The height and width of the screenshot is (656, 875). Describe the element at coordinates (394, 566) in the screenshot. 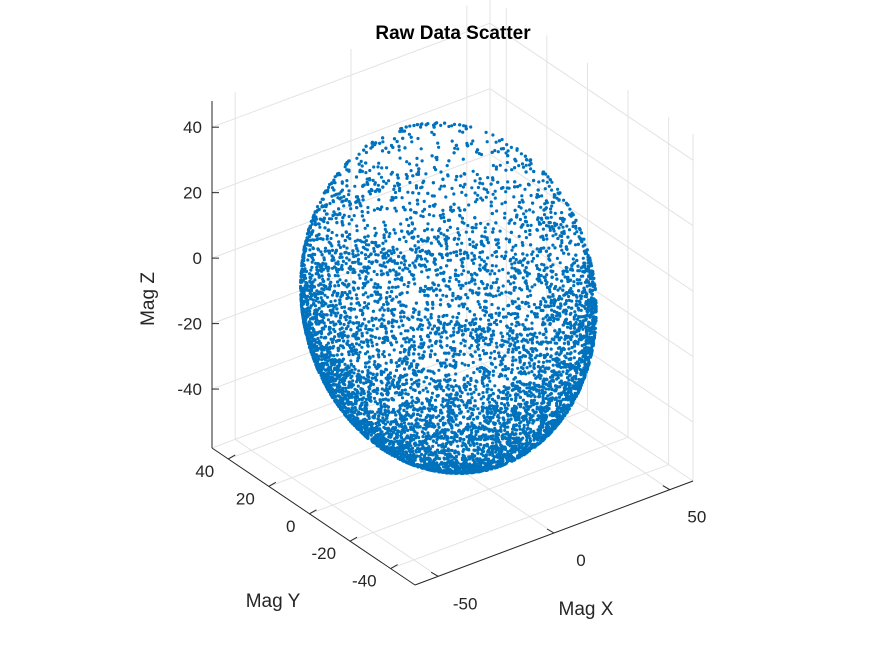

I see `y-axis-tick` at that location.